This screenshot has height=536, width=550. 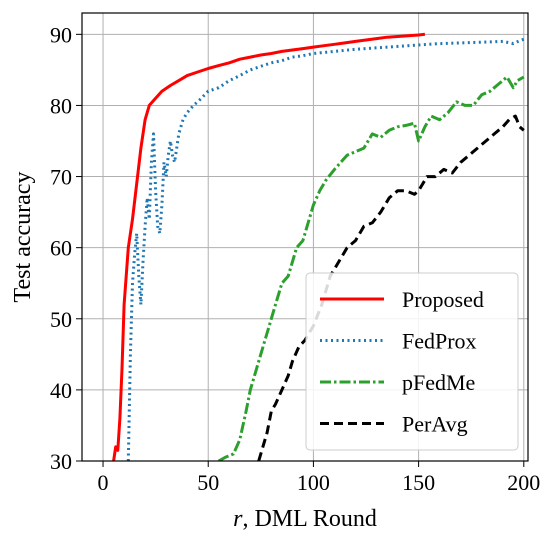 What do you see at coordinates (439, 341) in the screenshot?
I see `legend-label-fedprox: FedProx` at bounding box center [439, 341].